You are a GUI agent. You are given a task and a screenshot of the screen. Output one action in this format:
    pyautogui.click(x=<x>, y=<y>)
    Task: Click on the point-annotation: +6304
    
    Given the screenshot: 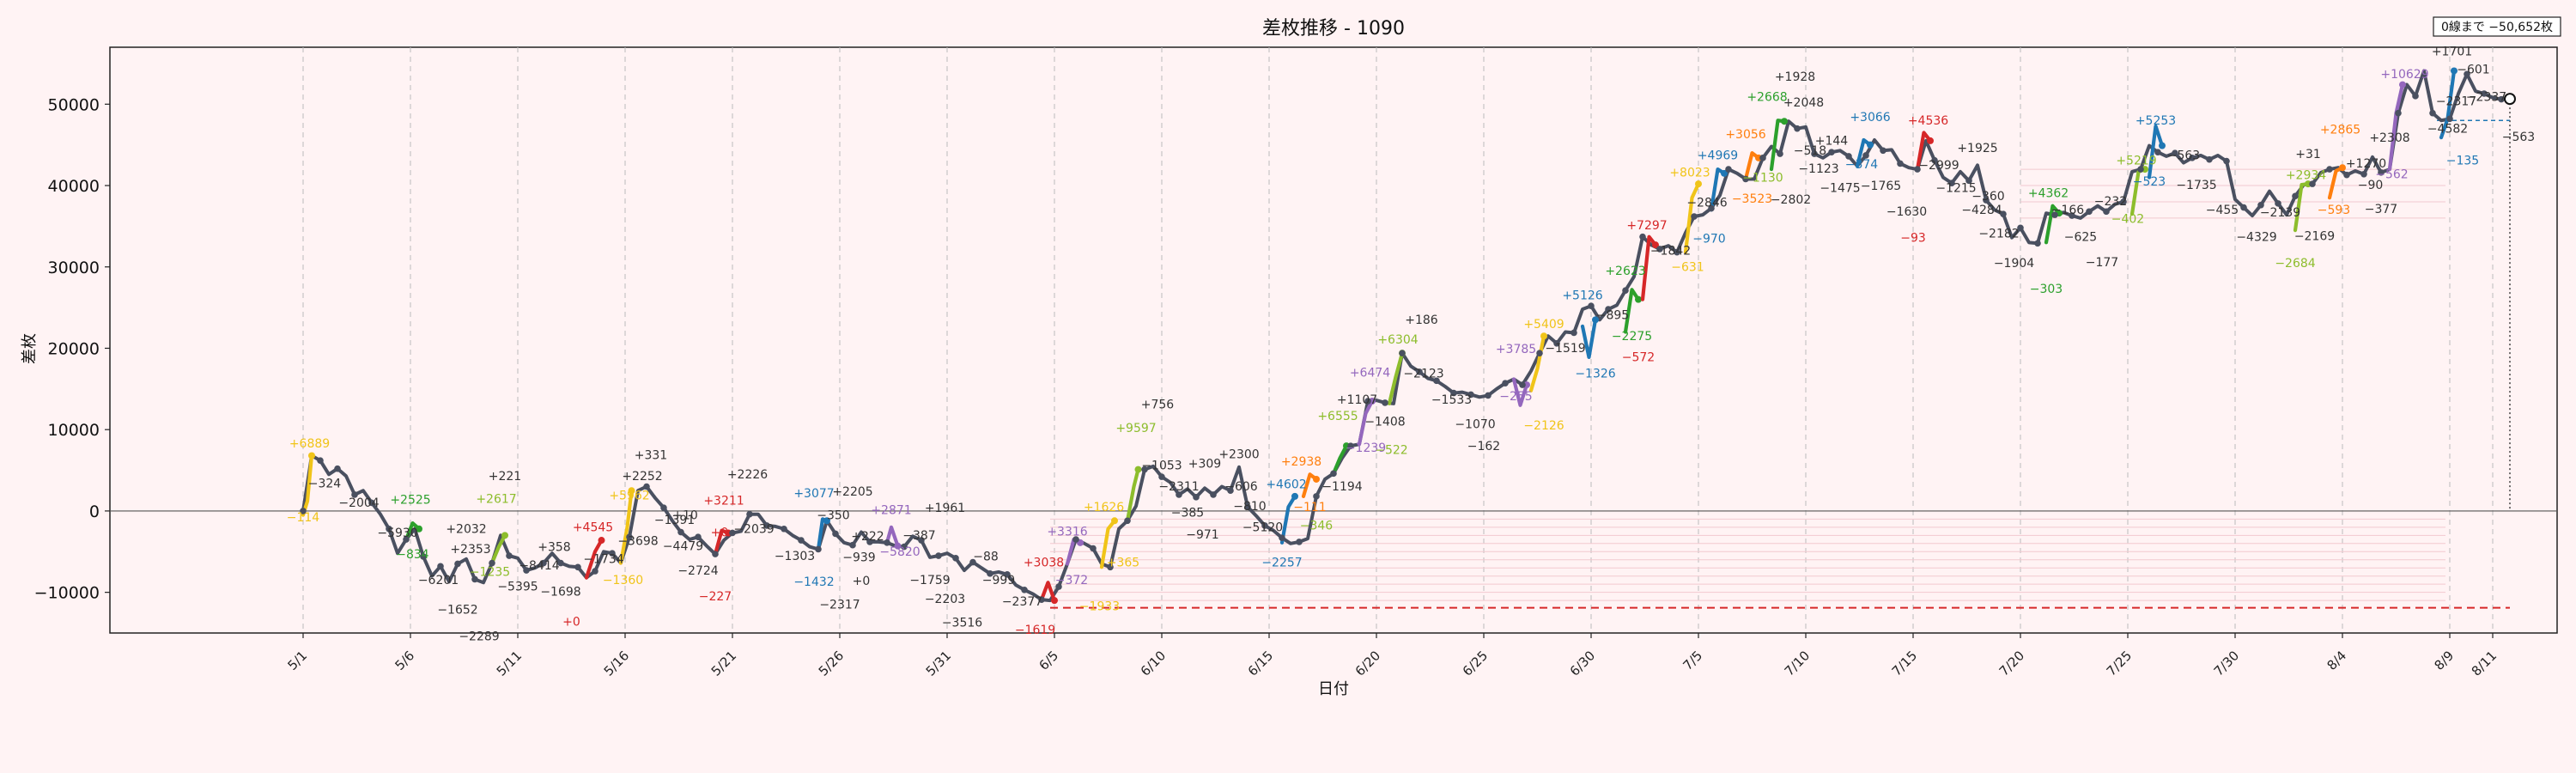 What is the action you would take?
    pyautogui.click(x=1397, y=340)
    